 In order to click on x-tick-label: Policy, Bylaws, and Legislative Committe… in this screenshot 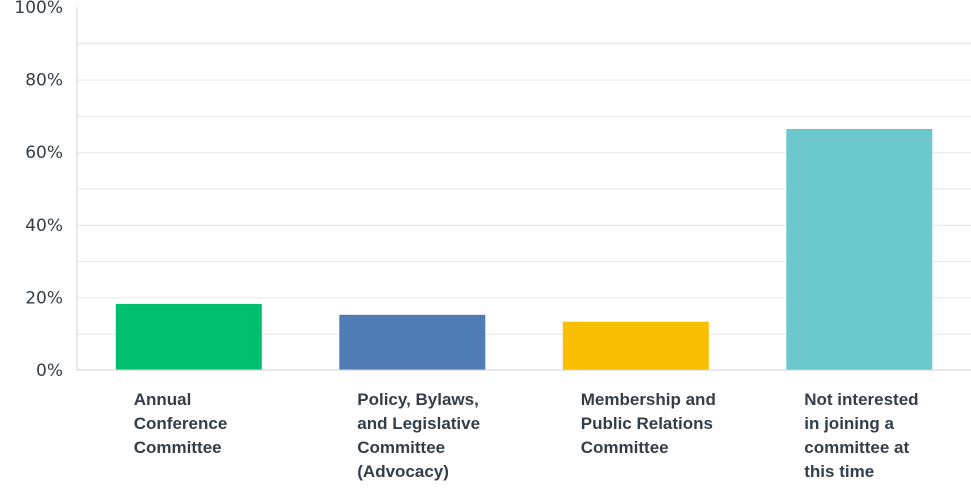, I will do `click(419, 435)`.